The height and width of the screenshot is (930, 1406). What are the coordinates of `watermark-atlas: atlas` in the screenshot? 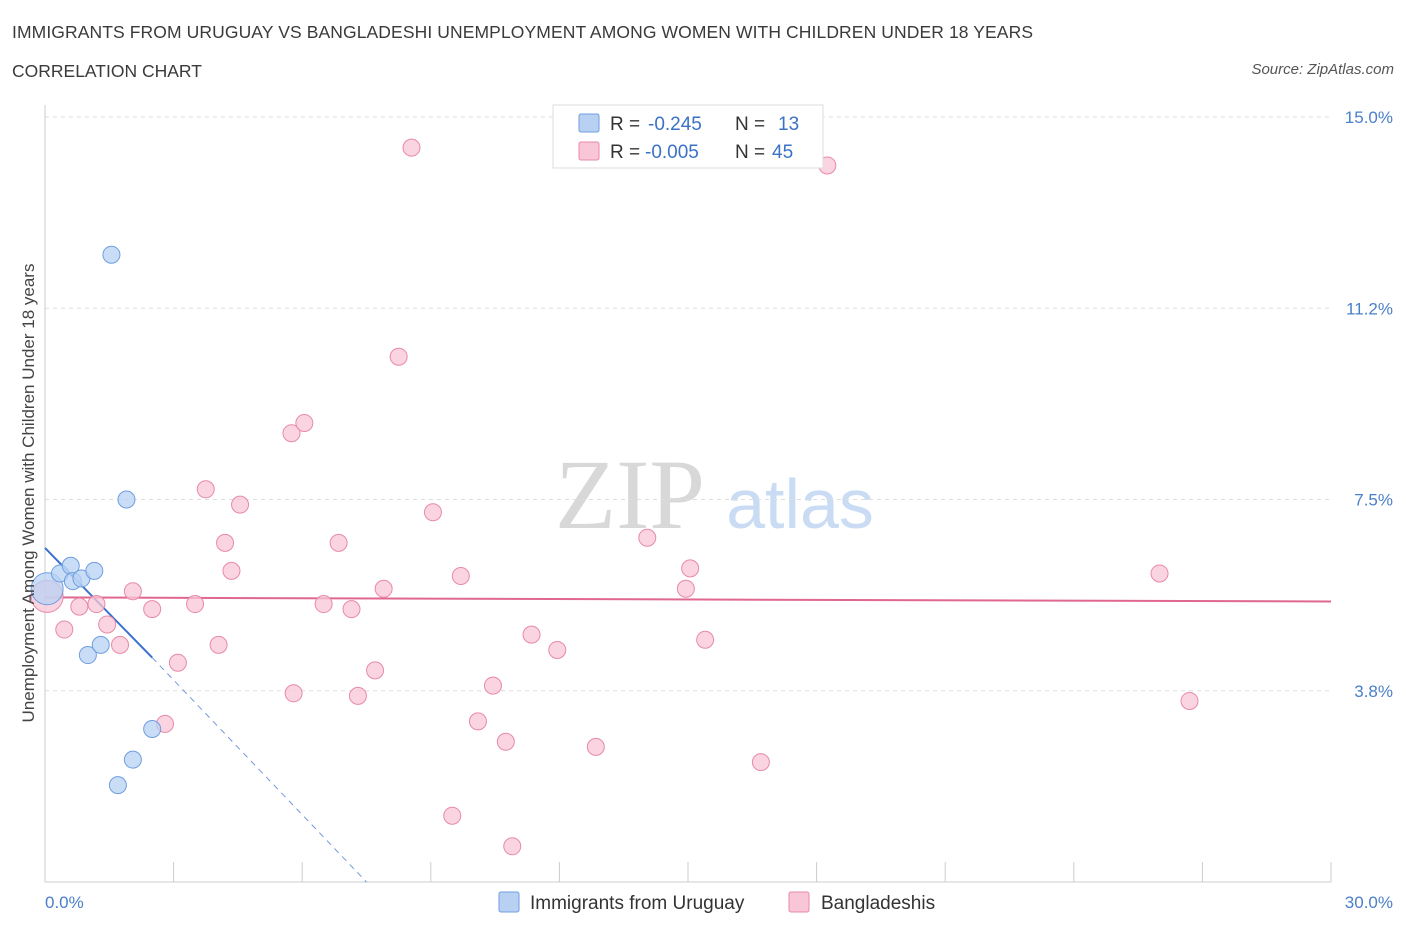 It's located at (800, 504).